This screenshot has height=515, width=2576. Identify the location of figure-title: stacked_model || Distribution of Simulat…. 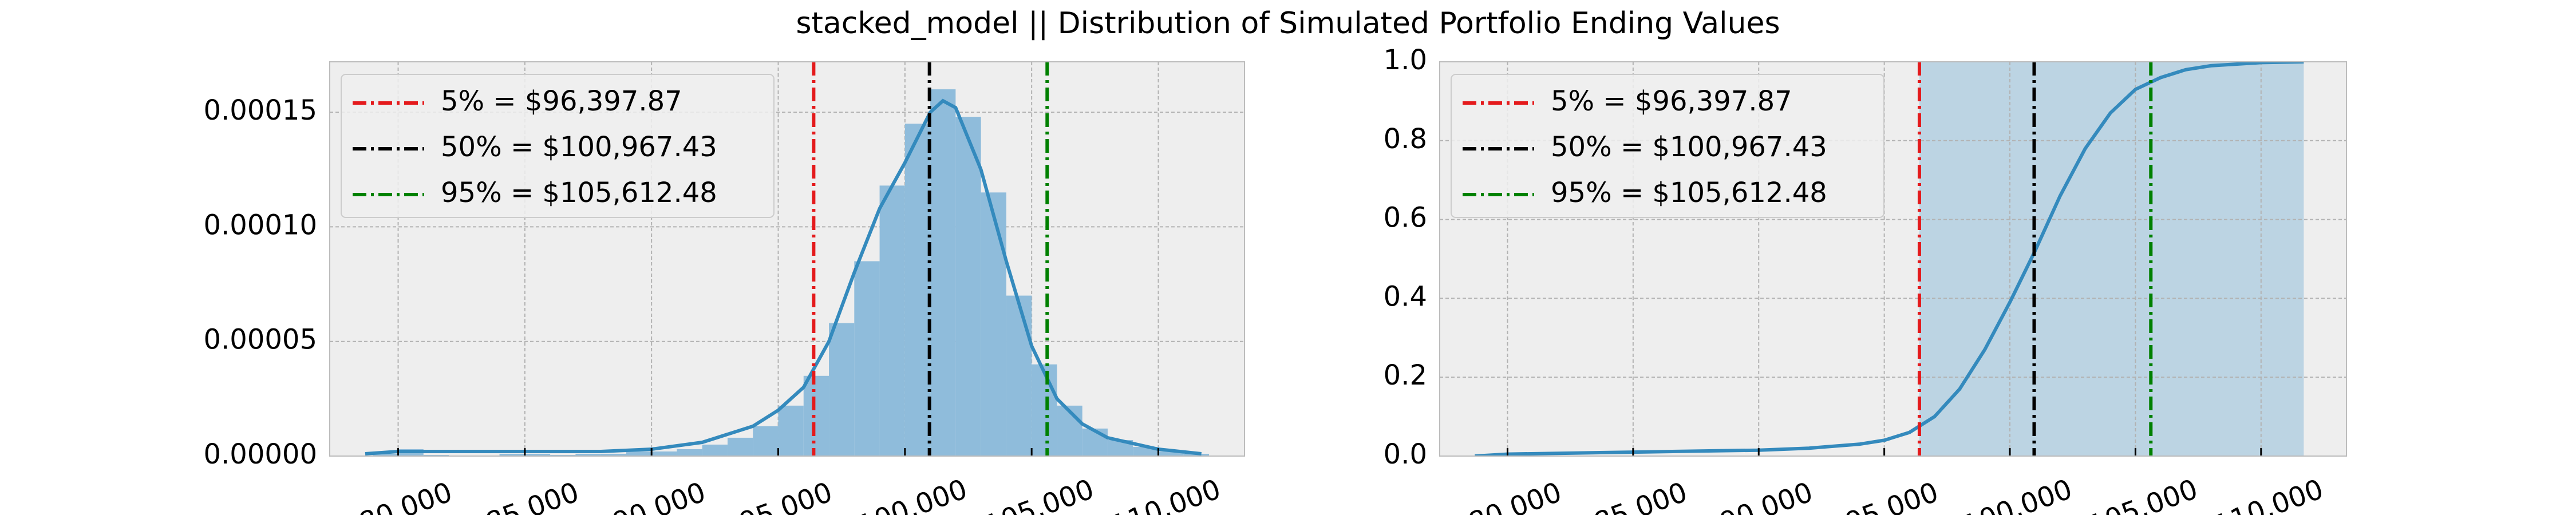
(1288, 23).